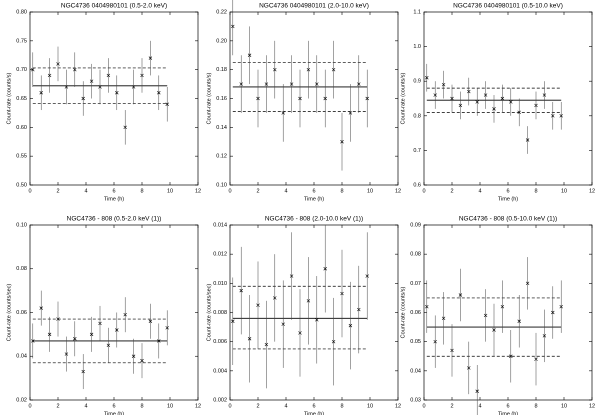  Describe the element at coordinates (21, 185) in the screenshot. I see `y-tick-label: 0.50` at that location.